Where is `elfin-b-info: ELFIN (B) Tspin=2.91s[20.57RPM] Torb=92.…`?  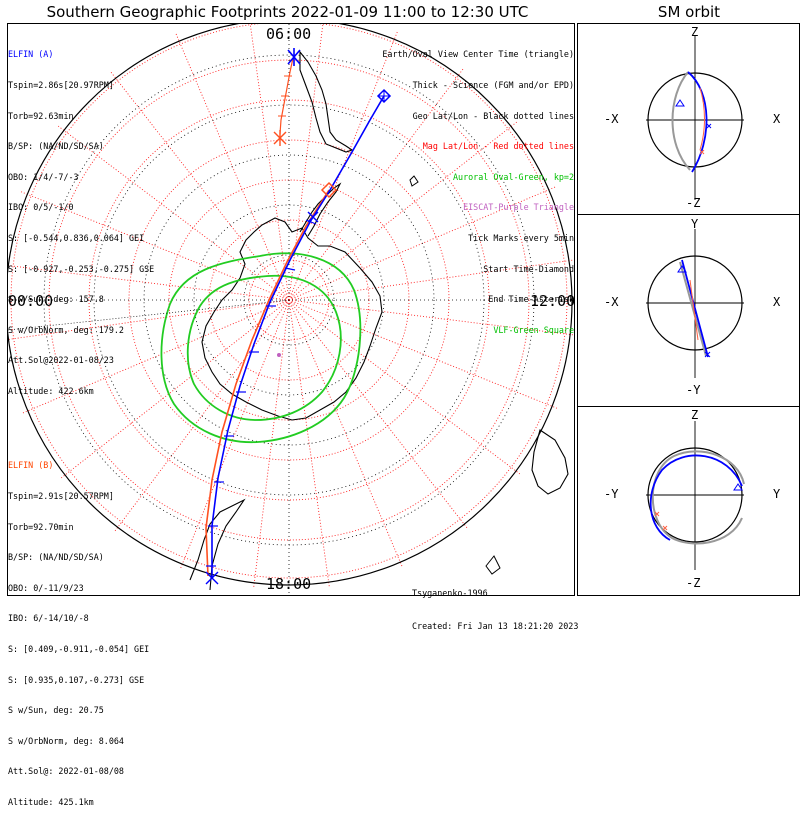
elfin-b-info: ELFIN (B) Tspin=2.91s[20.57RPM] Torb=92.… is located at coordinates (78, 628).